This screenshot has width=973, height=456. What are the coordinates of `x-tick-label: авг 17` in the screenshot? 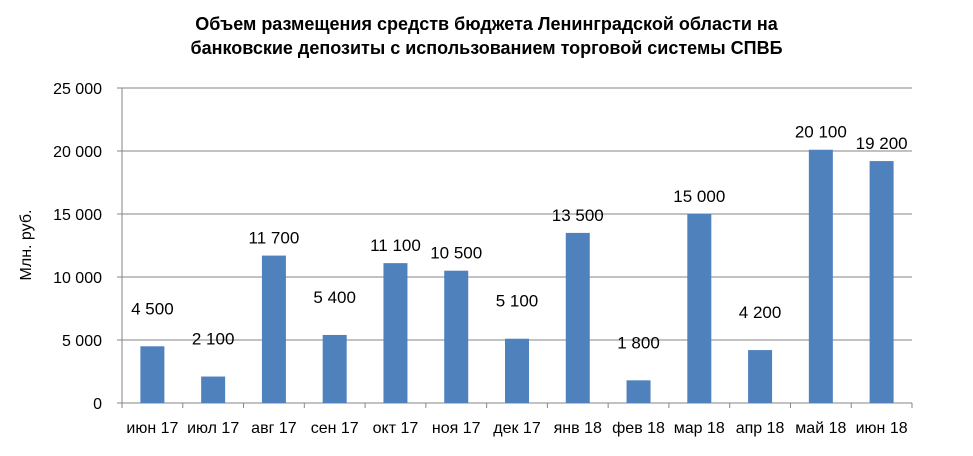 It's located at (274, 428).